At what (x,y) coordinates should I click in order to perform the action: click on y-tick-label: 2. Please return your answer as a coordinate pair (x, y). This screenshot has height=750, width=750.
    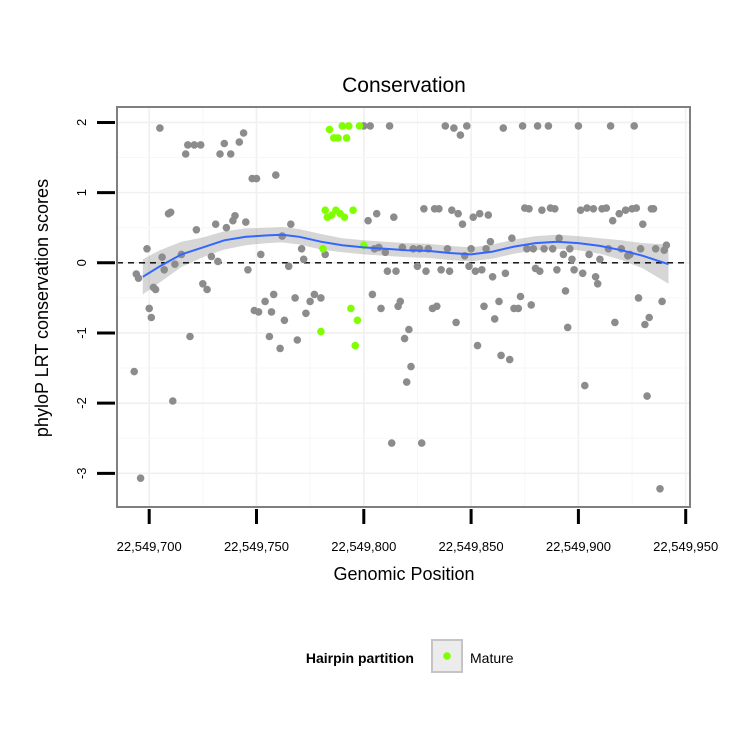
    Looking at the image, I should click on (81, 122).